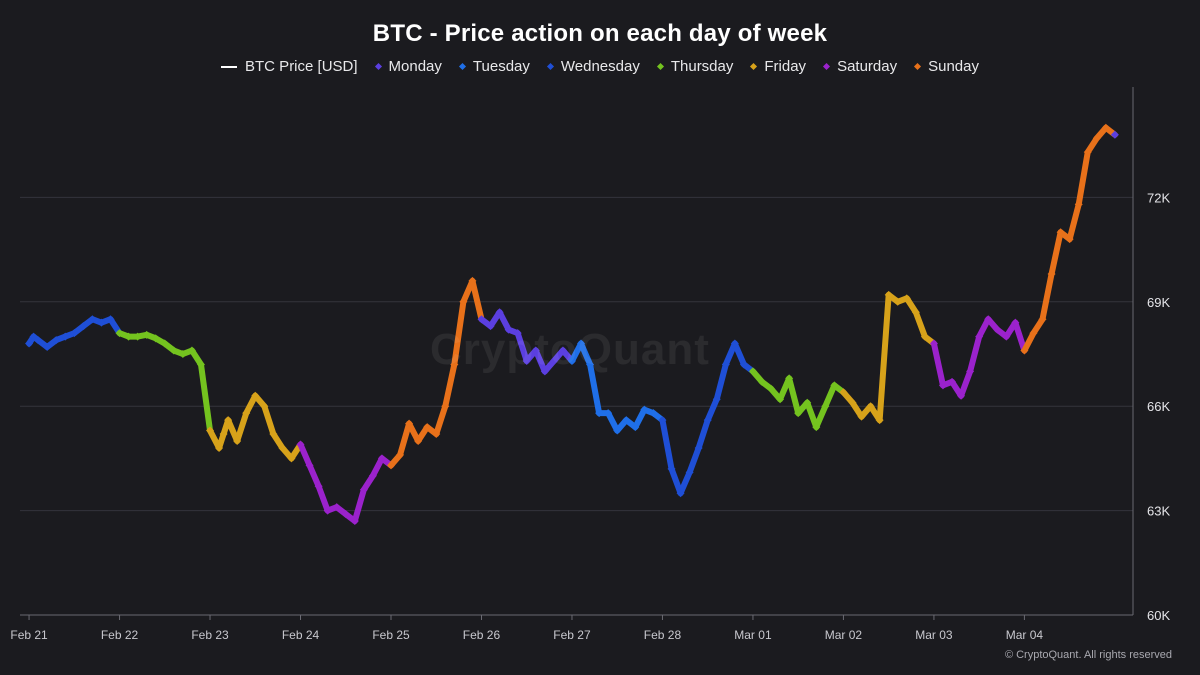 This screenshot has height=675, width=1200. Describe the element at coordinates (1158, 302) in the screenshot. I see `y-tick-label: 69K` at that location.